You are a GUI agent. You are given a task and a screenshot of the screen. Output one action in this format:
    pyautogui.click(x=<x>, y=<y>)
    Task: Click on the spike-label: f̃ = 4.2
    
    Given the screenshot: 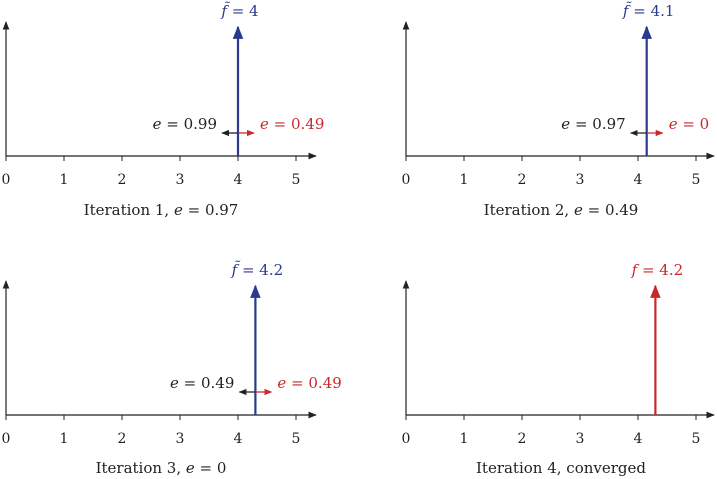 What is the action you would take?
    pyautogui.click(x=257, y=270)
    